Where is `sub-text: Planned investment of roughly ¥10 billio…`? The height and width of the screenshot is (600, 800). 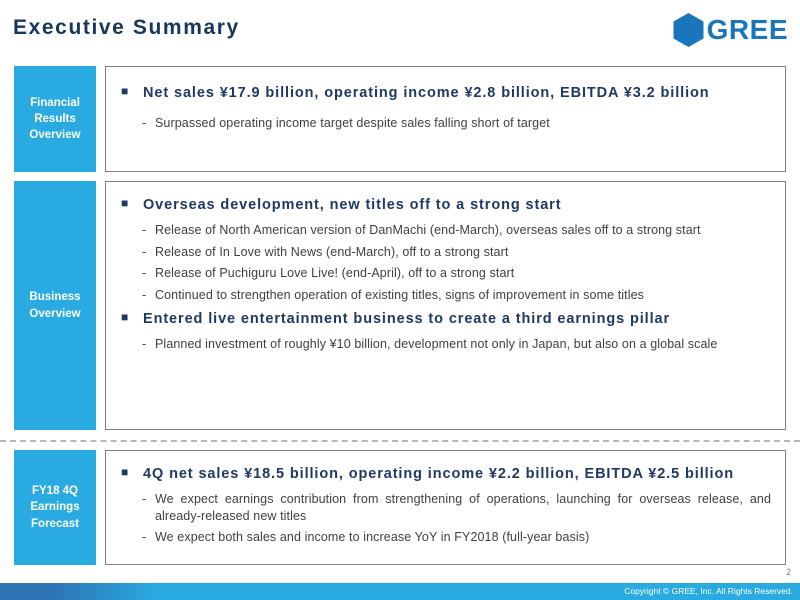
sub-text: Planned investment of roughly ¥10 billio… is located at coordinates (436, 344).